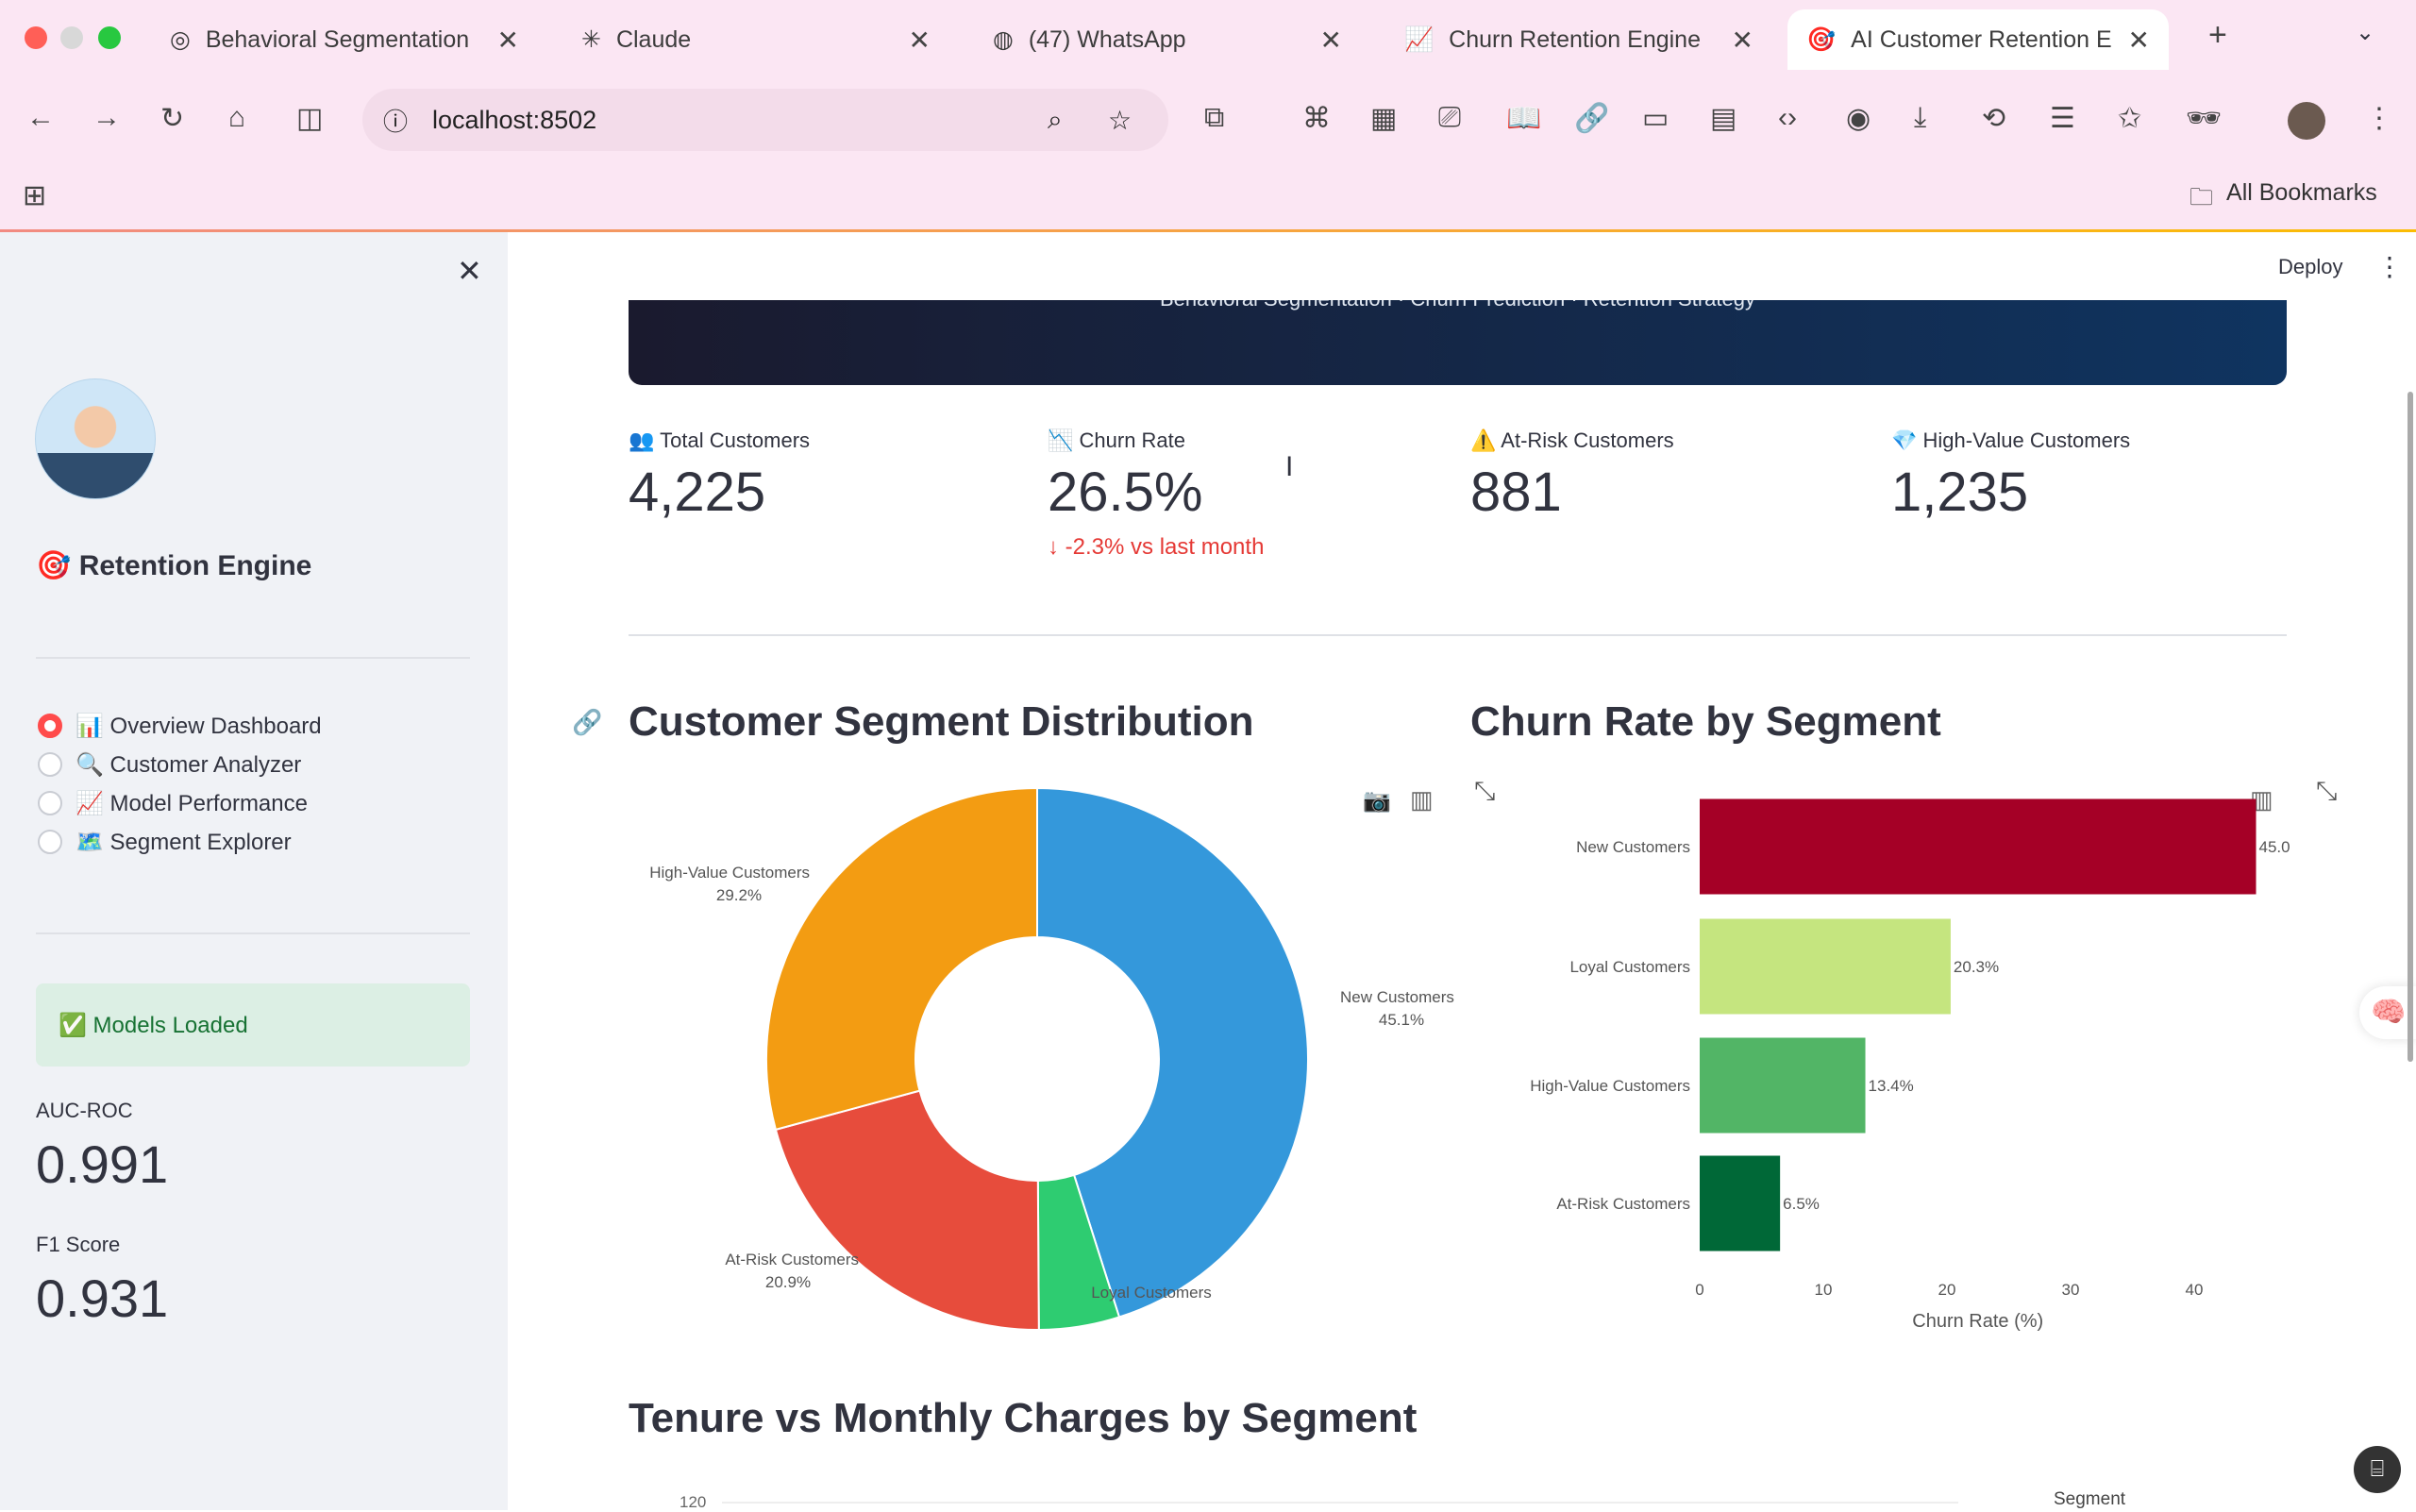  I want to click on tab-search-button: ⌄, so click(2365, 32).